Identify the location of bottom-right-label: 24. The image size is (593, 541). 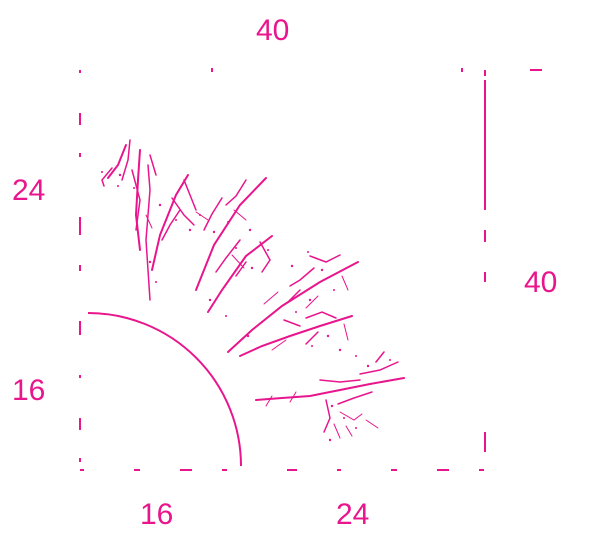
(353, 514).